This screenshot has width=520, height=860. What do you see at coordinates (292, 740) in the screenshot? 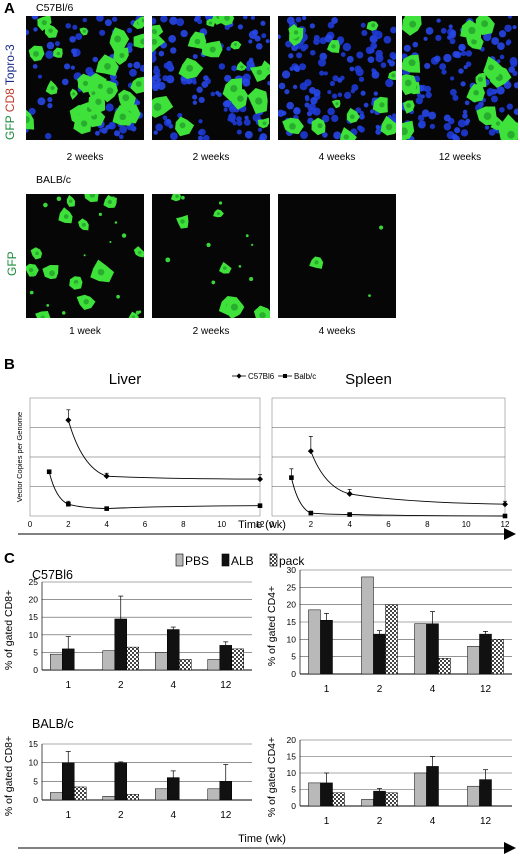
I see `y-tick-label: 20` at bounding box center [292, 740].